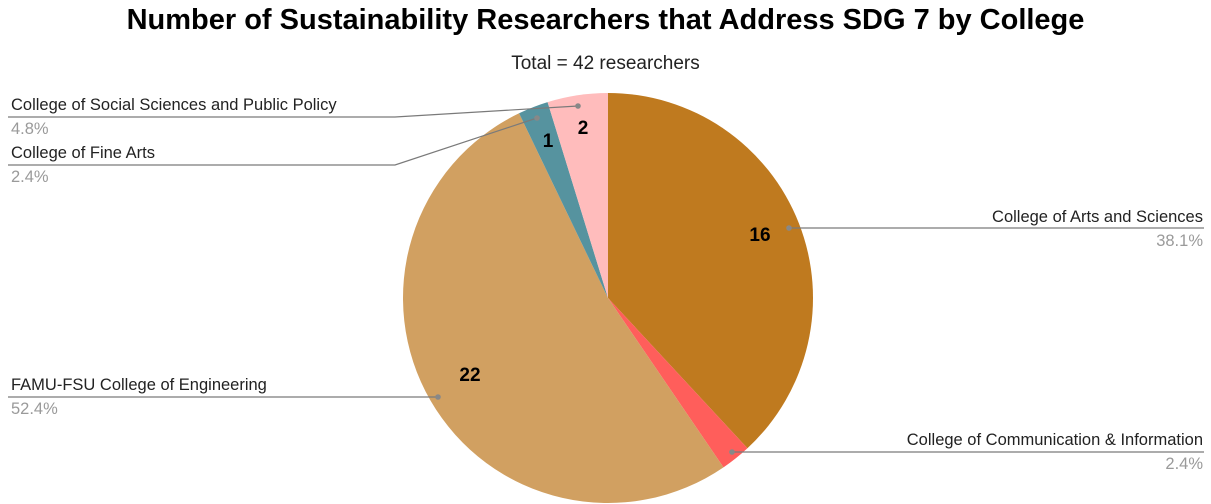 This screenshot has height=504, width=1211. I want to click on slice-value-label: 22, so click(469, 375).